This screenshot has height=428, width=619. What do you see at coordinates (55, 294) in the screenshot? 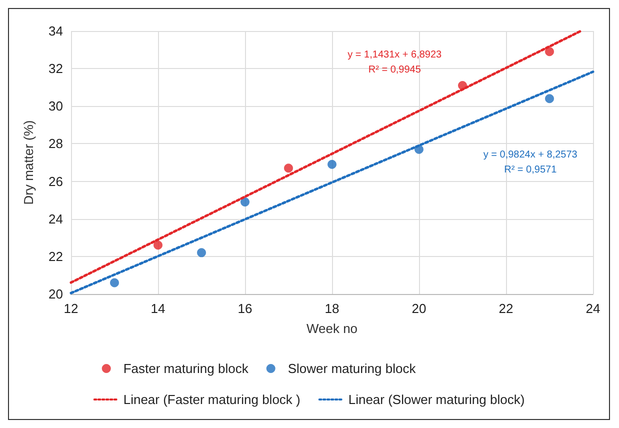
I see `y-tick-label: 20` at bounding box center [55, 294].